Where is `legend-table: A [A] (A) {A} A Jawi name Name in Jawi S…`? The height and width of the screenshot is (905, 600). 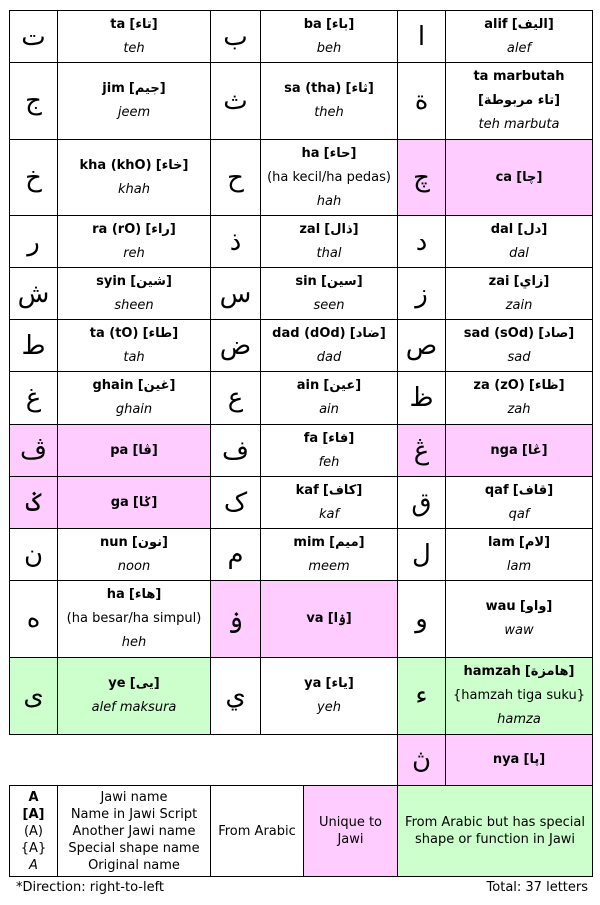
legend-table: A [A] (A) {A} A Jawi name Name in Jawi S… is located at coordinates (301, 831).